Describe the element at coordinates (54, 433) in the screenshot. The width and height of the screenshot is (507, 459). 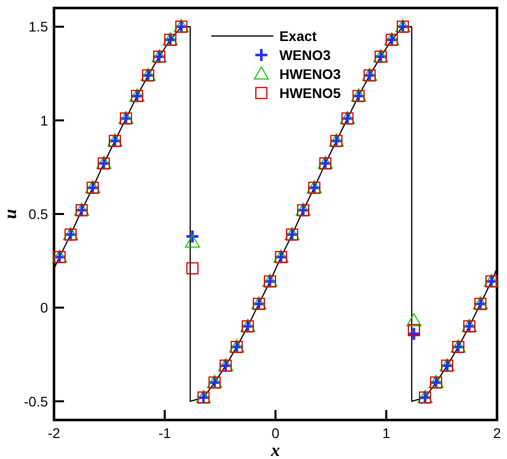
I see `x-tick-label: -2` at that location.